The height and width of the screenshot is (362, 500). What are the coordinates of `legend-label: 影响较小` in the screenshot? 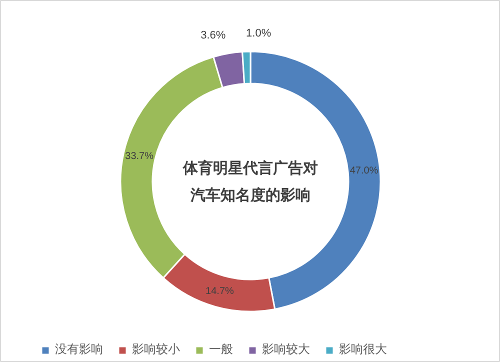 It's located at (156, 349).